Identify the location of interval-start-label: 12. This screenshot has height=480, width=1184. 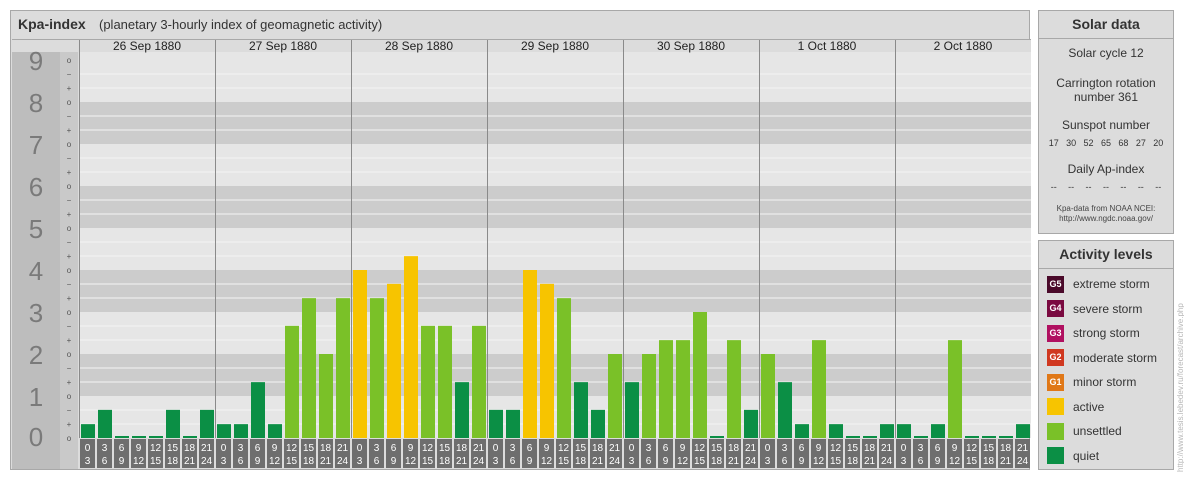
(836, 448).